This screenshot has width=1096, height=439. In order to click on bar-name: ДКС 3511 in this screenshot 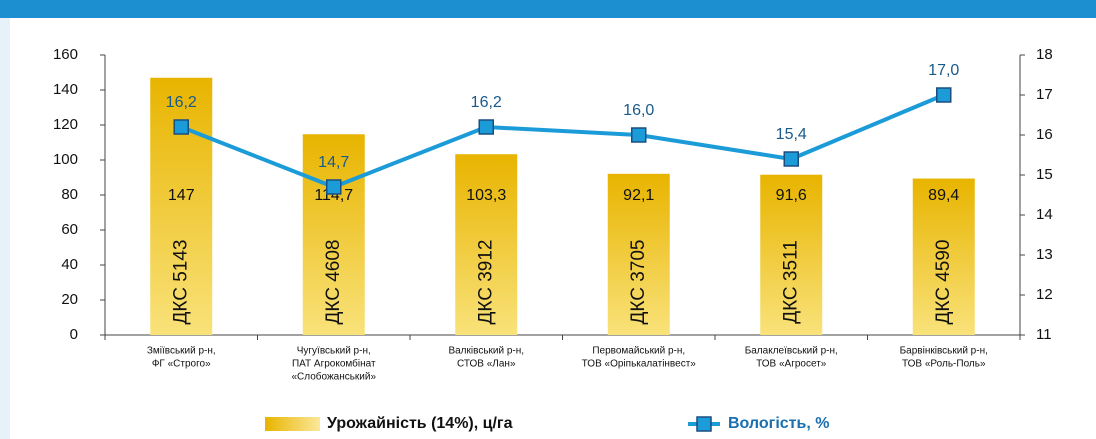, I will do `click(790, 282)`.